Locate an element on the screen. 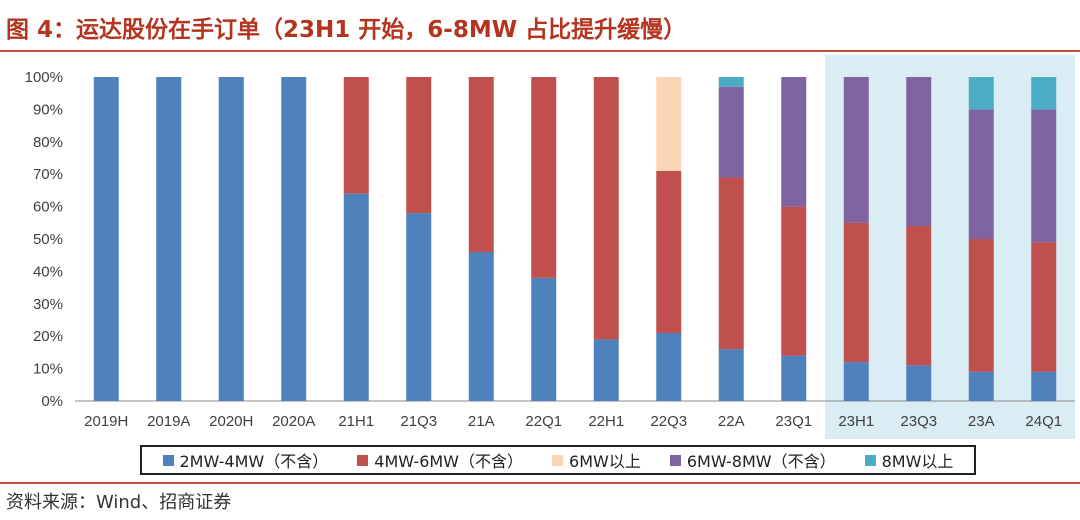 The height and width of the screenshot is (520, 1080). y-tick-label: 100% is located at coordinates (44, 77).